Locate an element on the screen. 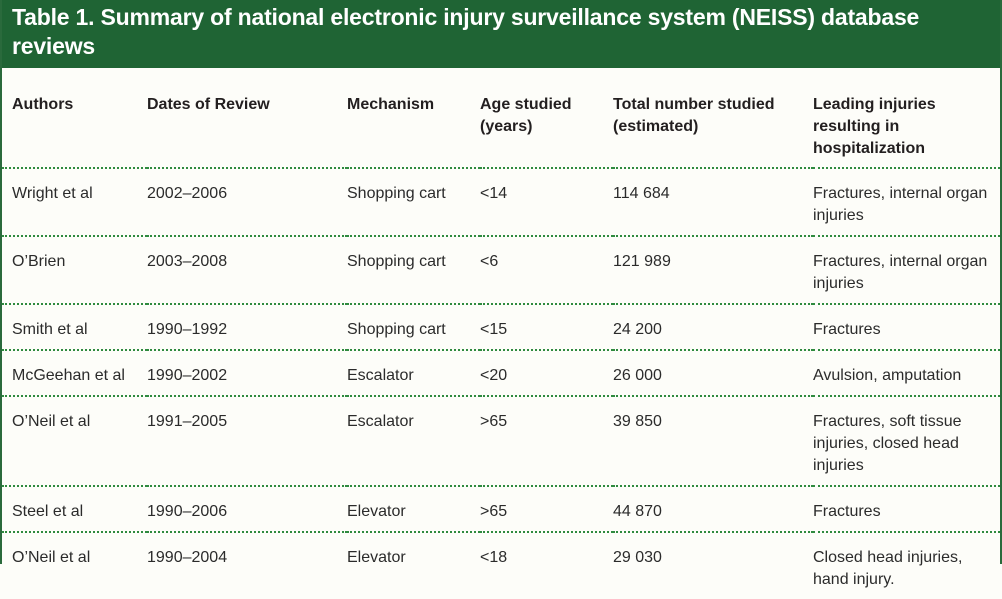 This screenshot has height=599, width=1002. cell-dates: 2003–2008 is located at coordinates (187, 261).